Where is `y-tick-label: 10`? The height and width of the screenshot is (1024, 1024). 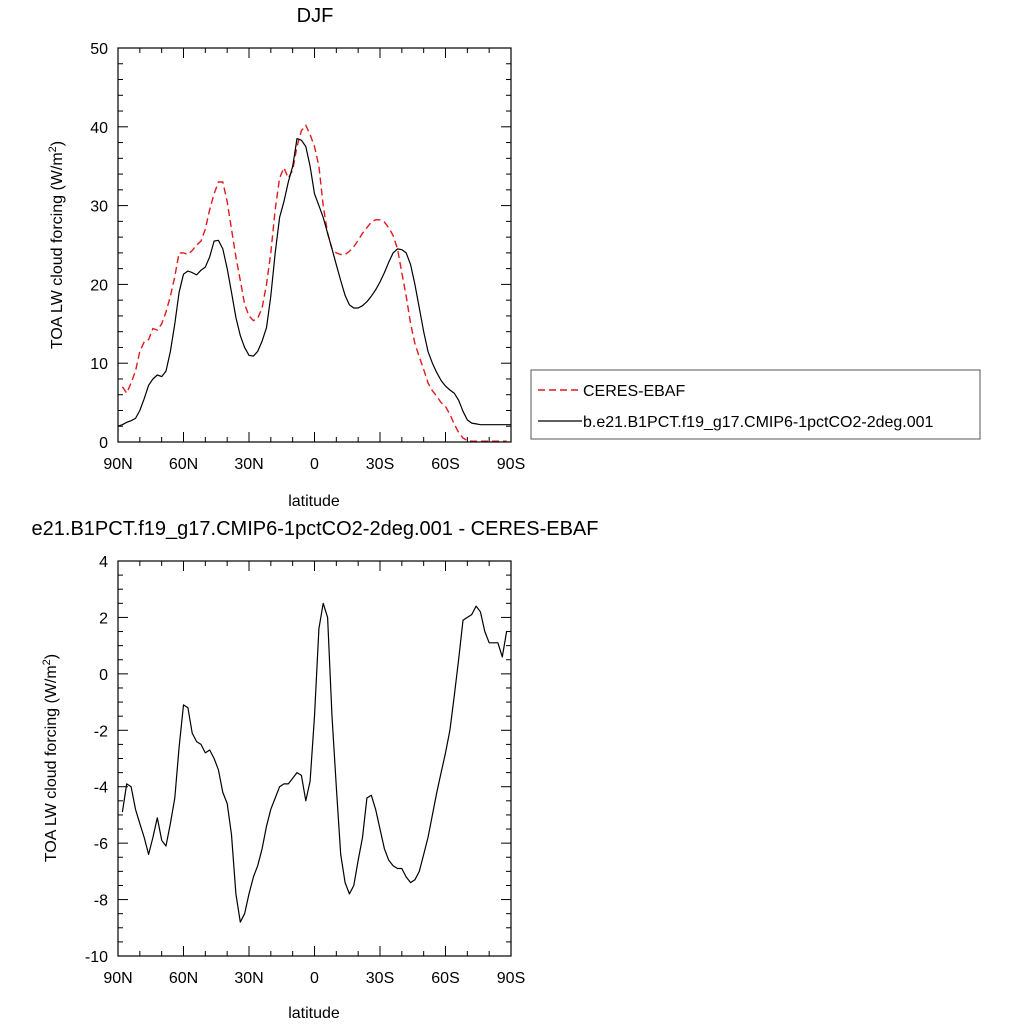
y-tick-label: 10 is located at coordinates (99, 364).